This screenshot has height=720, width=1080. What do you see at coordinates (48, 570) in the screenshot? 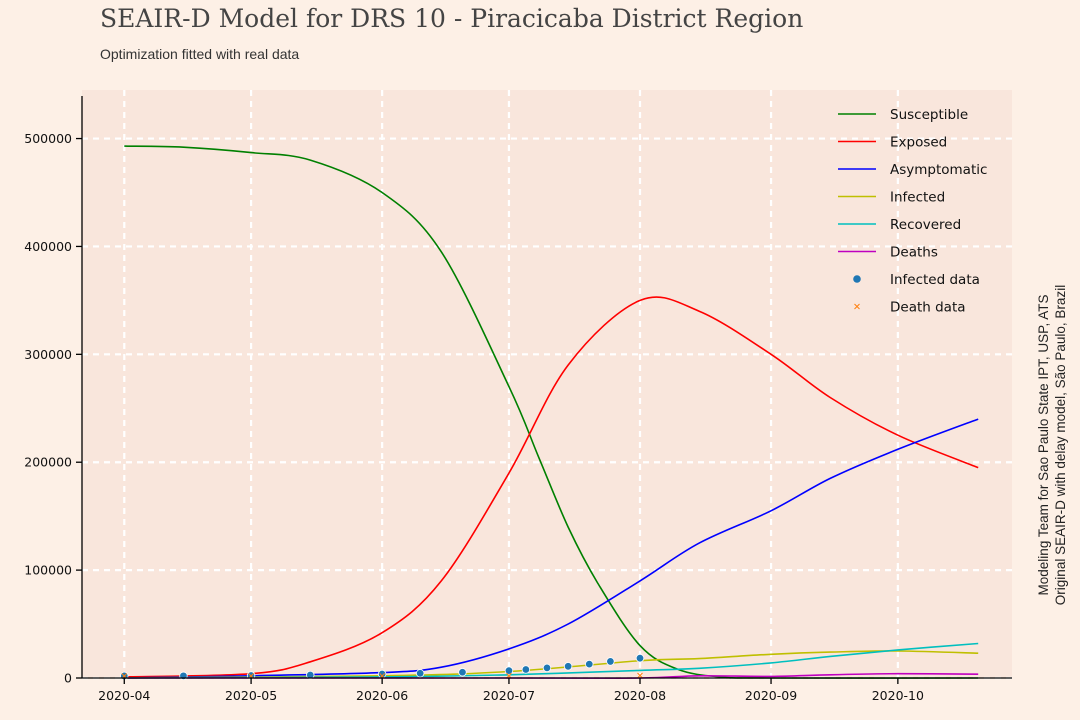
I see `y-tick-label: 100000` at bounding box center [48, 570].